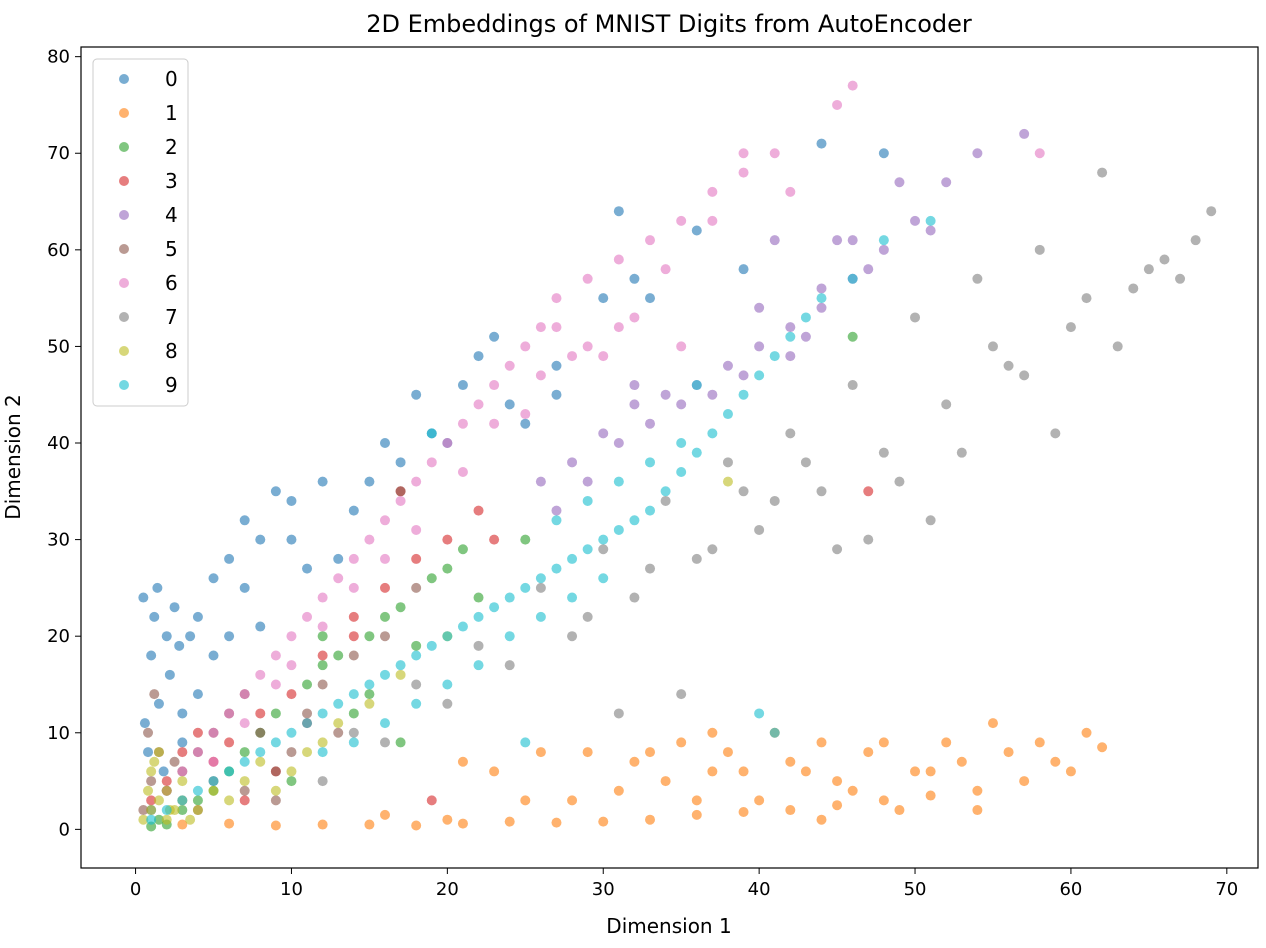 The image size is (1266, 948). What do you see at coordinates (171, 385) in the screenshot?
I see `legend-label: 9` at bounding box center [171, 385].